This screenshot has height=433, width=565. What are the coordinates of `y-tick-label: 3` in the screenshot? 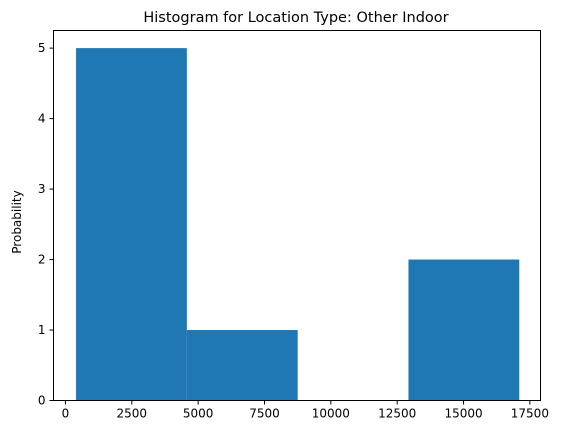 It's located at (42, 189).